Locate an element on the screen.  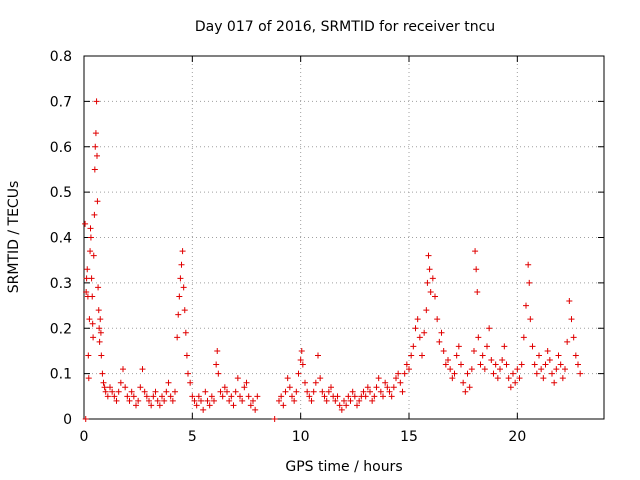
x-tick-label: 20 is located at coordinates (517, 437).